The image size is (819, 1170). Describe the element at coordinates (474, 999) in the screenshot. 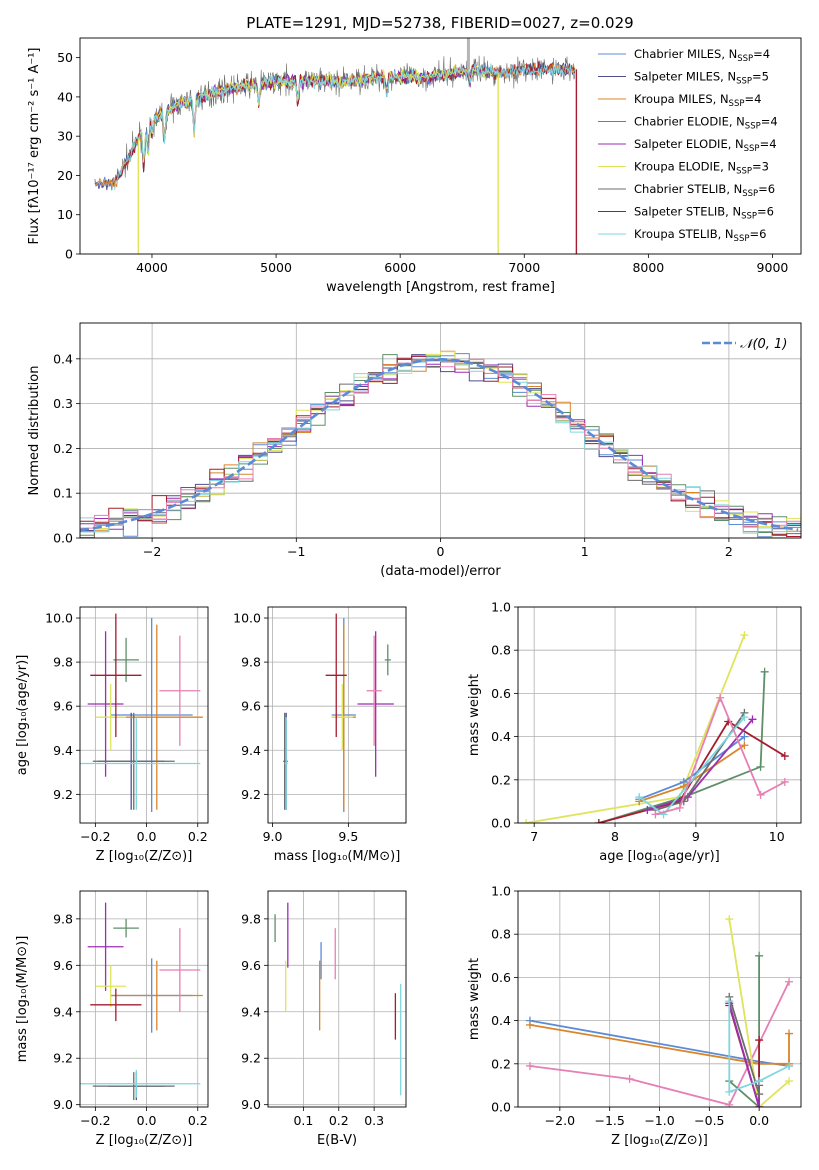

I see `y-axis-label: mass weight` at that location.